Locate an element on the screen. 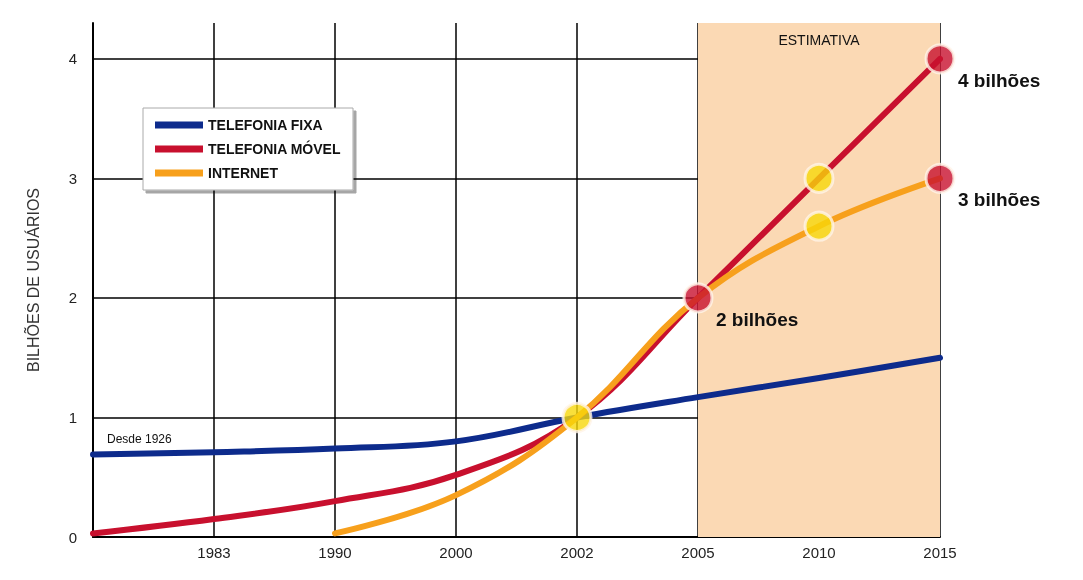 This screenshot has height=580, width=1083. y-axis-title: BILHÕES DE USUÁRIOS is located at coordinates (32, 280).